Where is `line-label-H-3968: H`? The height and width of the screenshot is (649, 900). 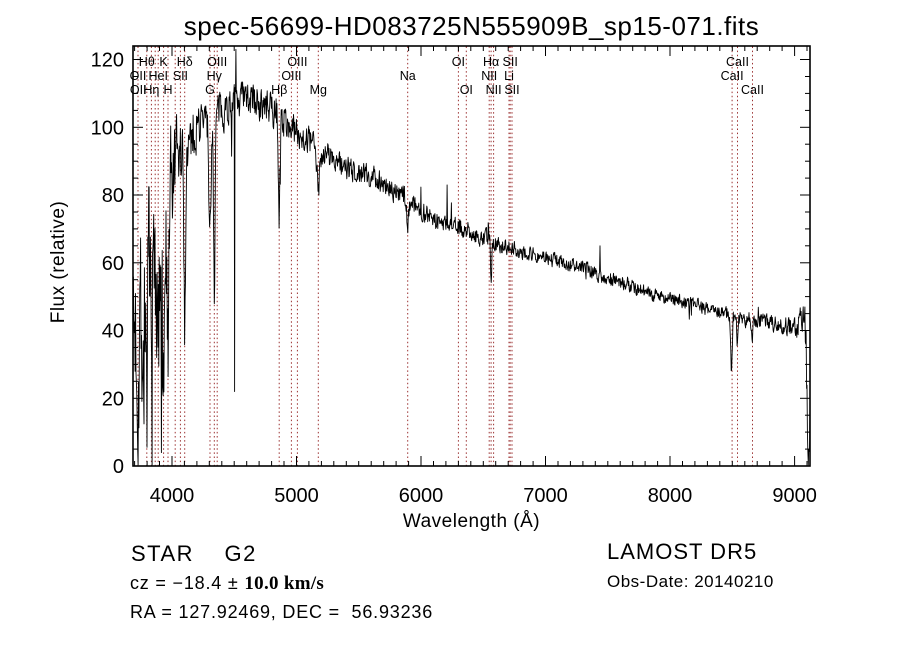
line-label-H-3968: H is located at coordinates (167, 90).